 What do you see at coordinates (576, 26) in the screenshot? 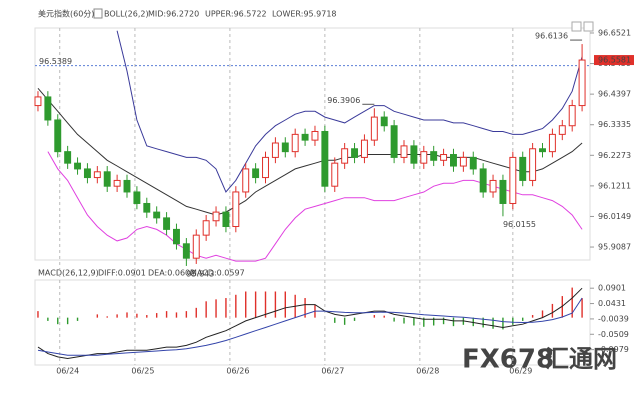
I see `zoom-button` at bounding box center [576, 26].